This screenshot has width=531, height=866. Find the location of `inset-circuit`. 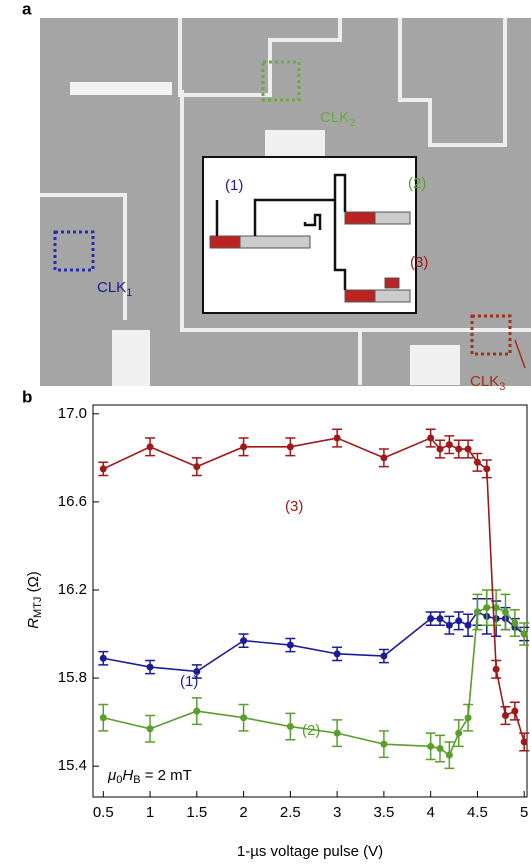

inset-circuit is located at coordinates (310, 257).